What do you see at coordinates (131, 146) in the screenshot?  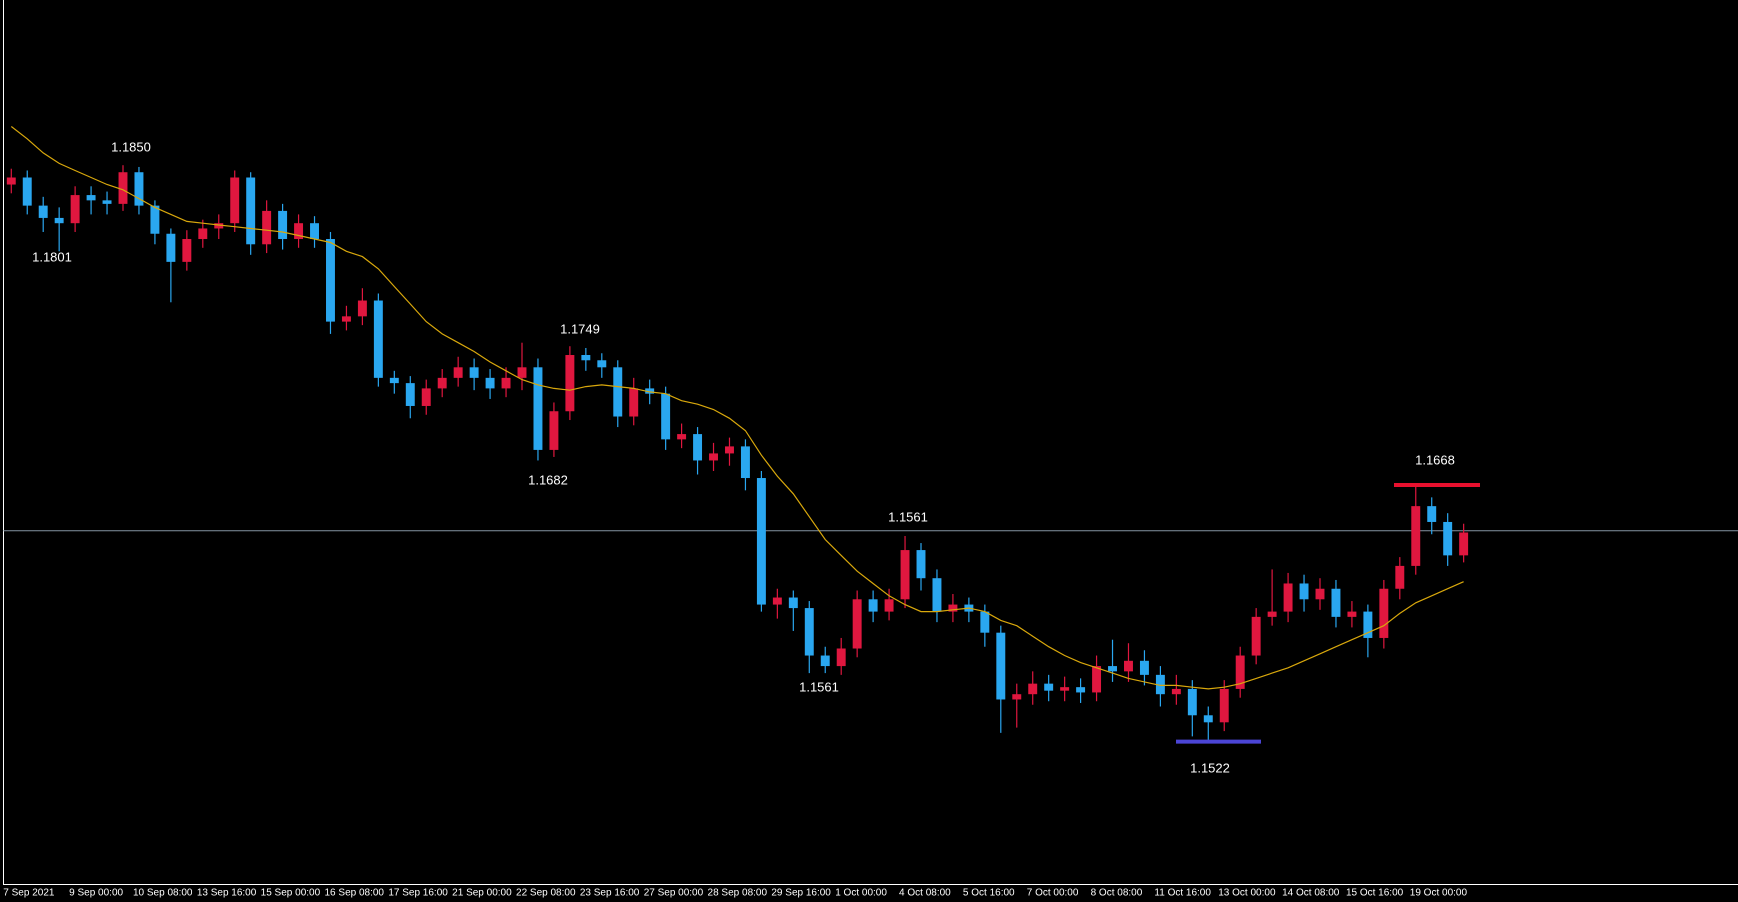 I see `price-annotation: 1.1850` at bounding box center [131, 146].